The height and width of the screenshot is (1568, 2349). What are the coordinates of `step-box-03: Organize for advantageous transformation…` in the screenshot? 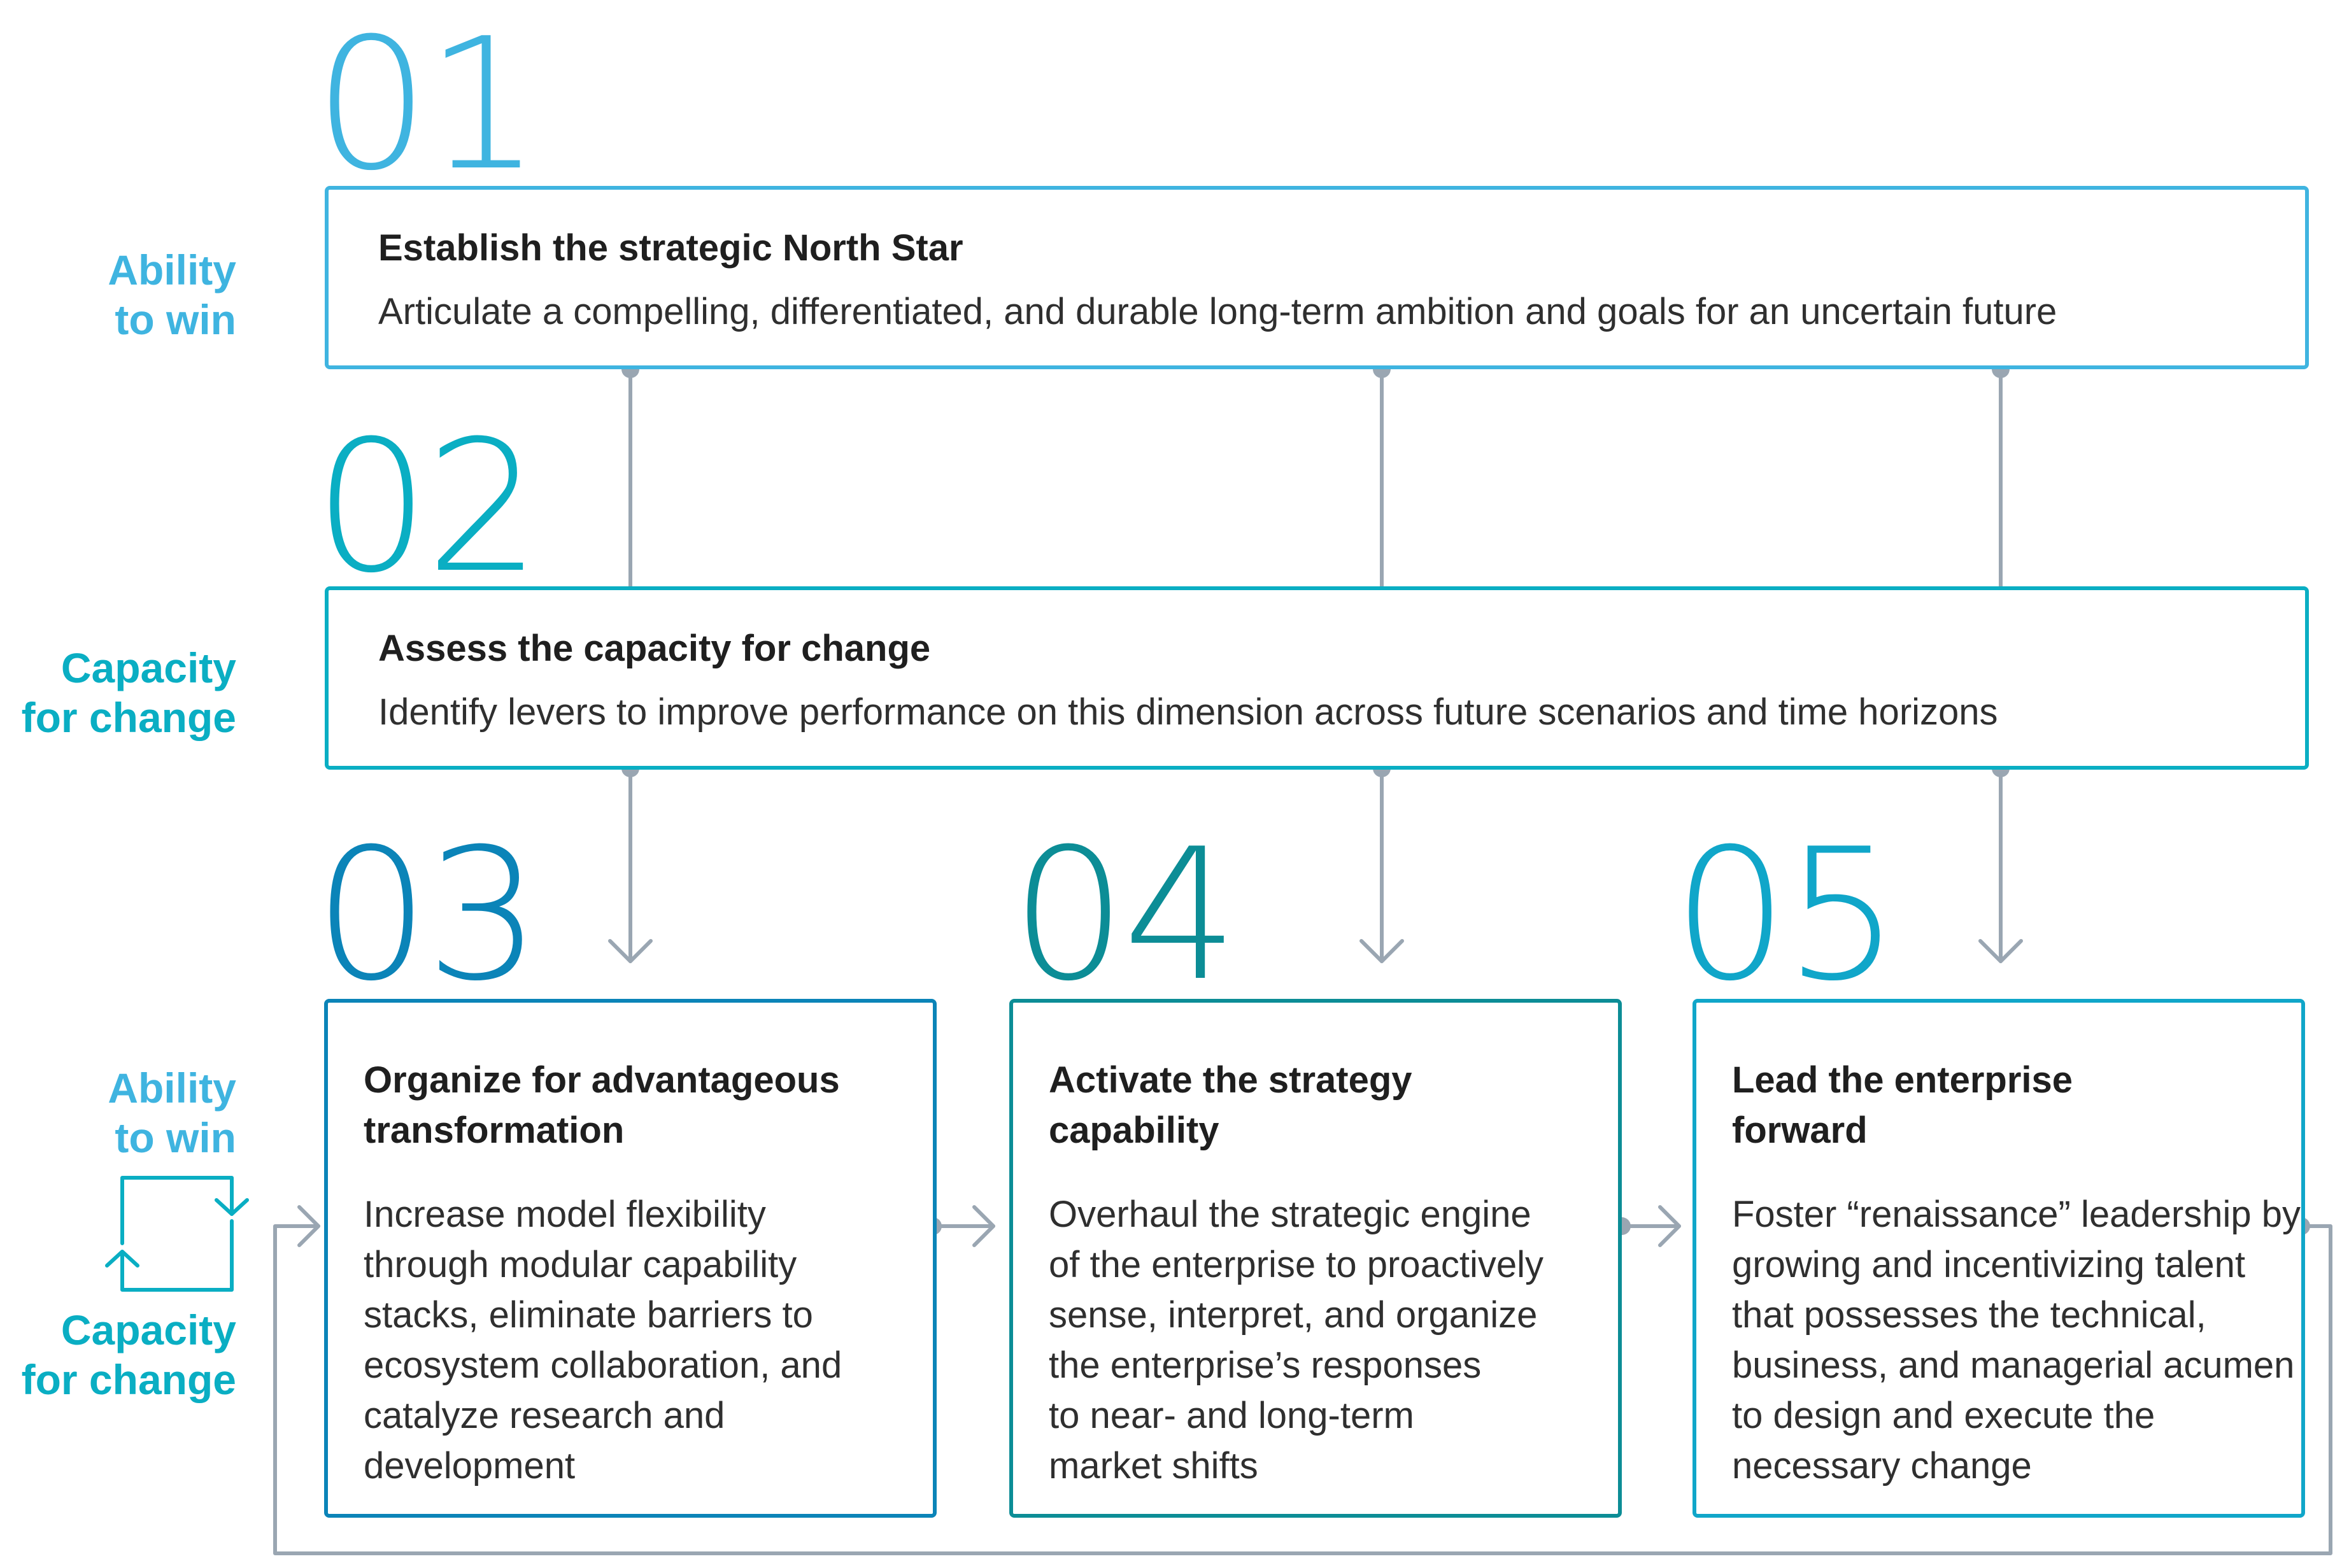 It's located at (630, 1258).